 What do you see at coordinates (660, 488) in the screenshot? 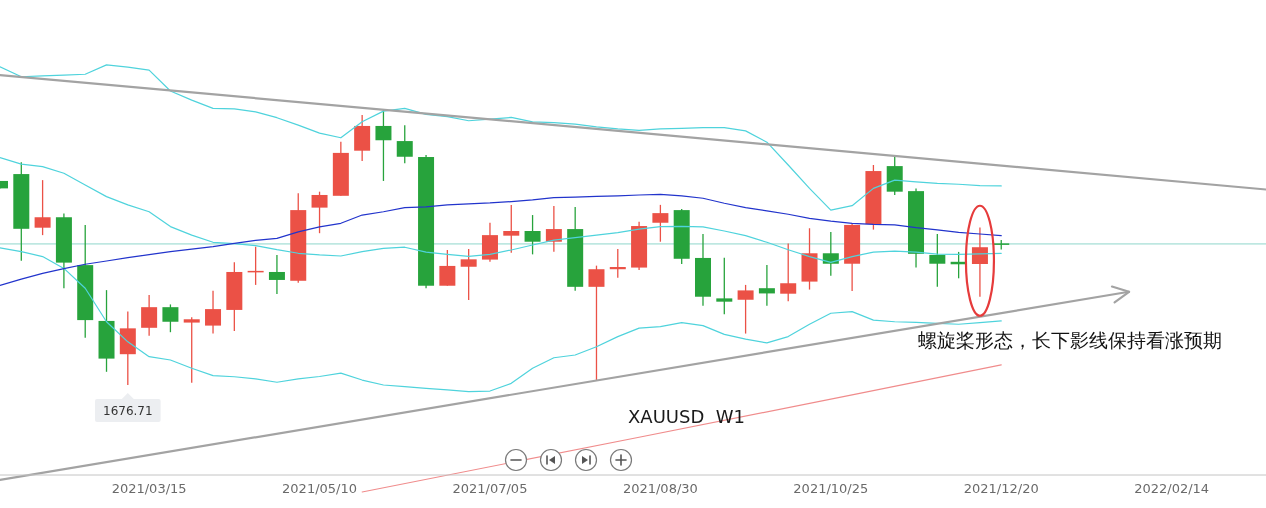
I see `x-tick-label: 2021/08/30` at bounding box center [660, 488].